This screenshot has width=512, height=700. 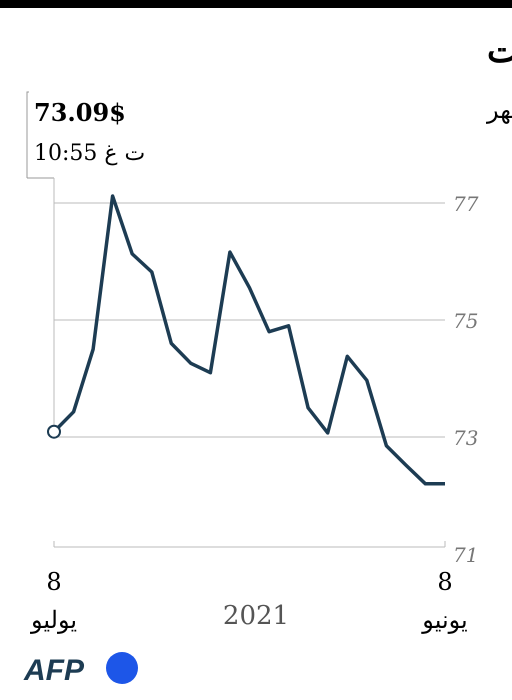 I want to click on tooltip-box, so click(x=27, y=134).